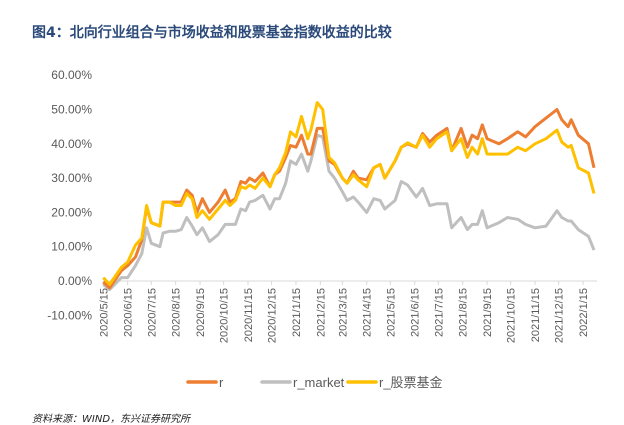  What do you see at coordinates (111, 419) in the screenshot?
I see `source-note: 资料来源：WIND，东兴证券研究所` at bounding box center [111, 419].